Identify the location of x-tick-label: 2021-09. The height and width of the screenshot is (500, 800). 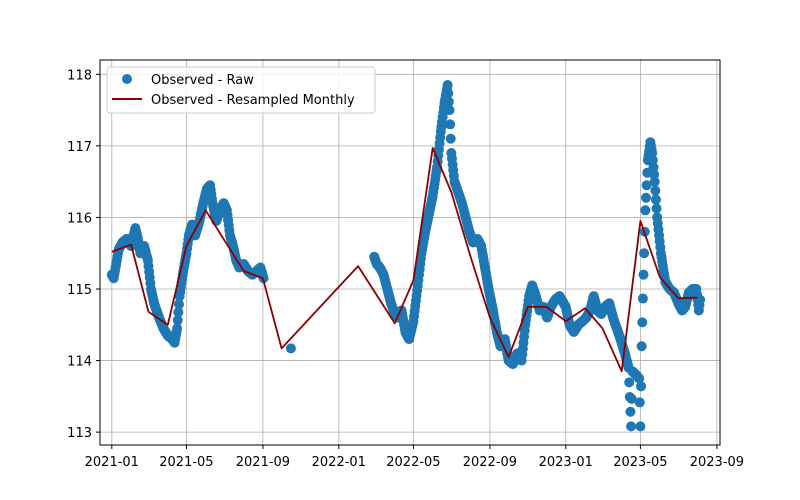
(263, 462).